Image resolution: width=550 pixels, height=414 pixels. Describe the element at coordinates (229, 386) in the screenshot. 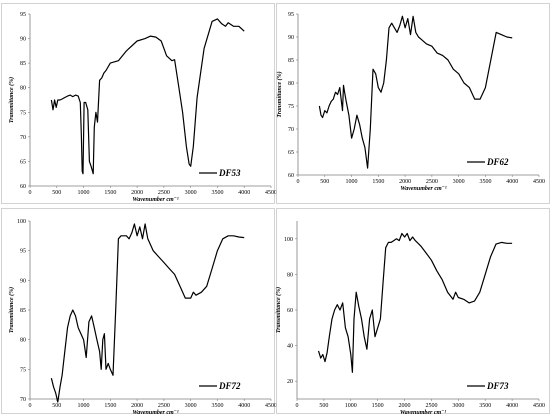

I see `legend-label: DF72` at that location.